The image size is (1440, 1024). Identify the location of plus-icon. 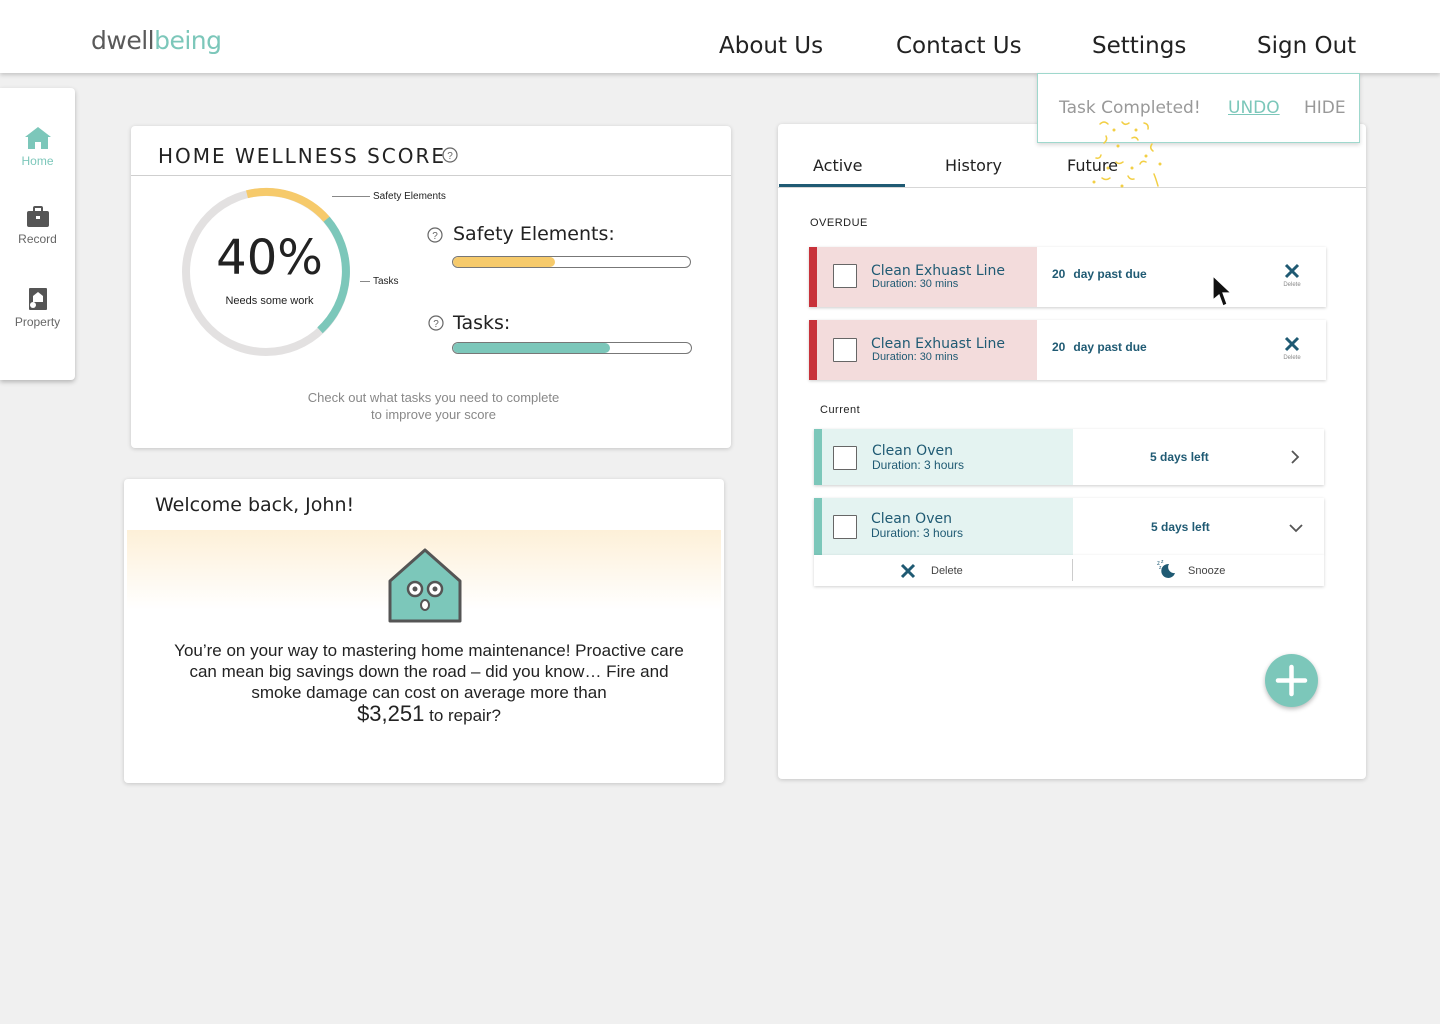
(1291, 680).